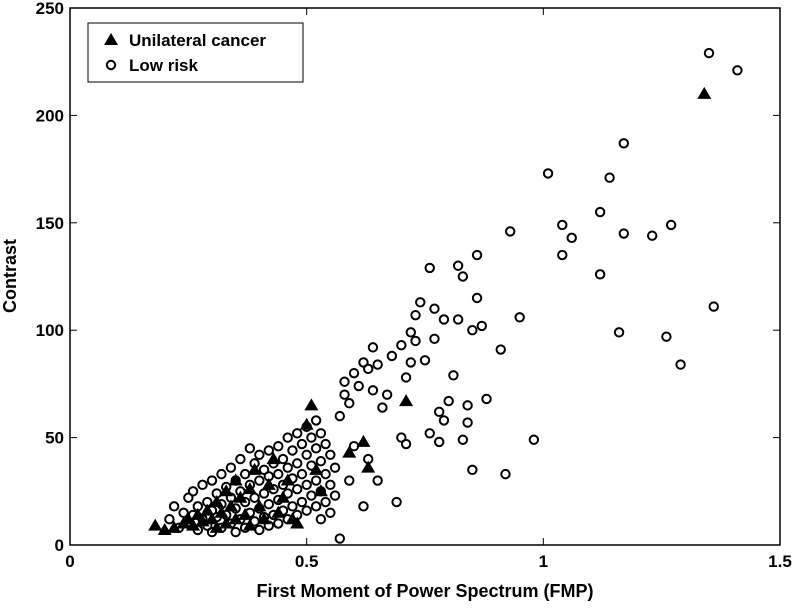  What do you see at coordinates (424, 591) in the screenshot?
I see `x-axis-label: First Moment of Power Spectrum (FMP)` at bounding box center [424, 591].